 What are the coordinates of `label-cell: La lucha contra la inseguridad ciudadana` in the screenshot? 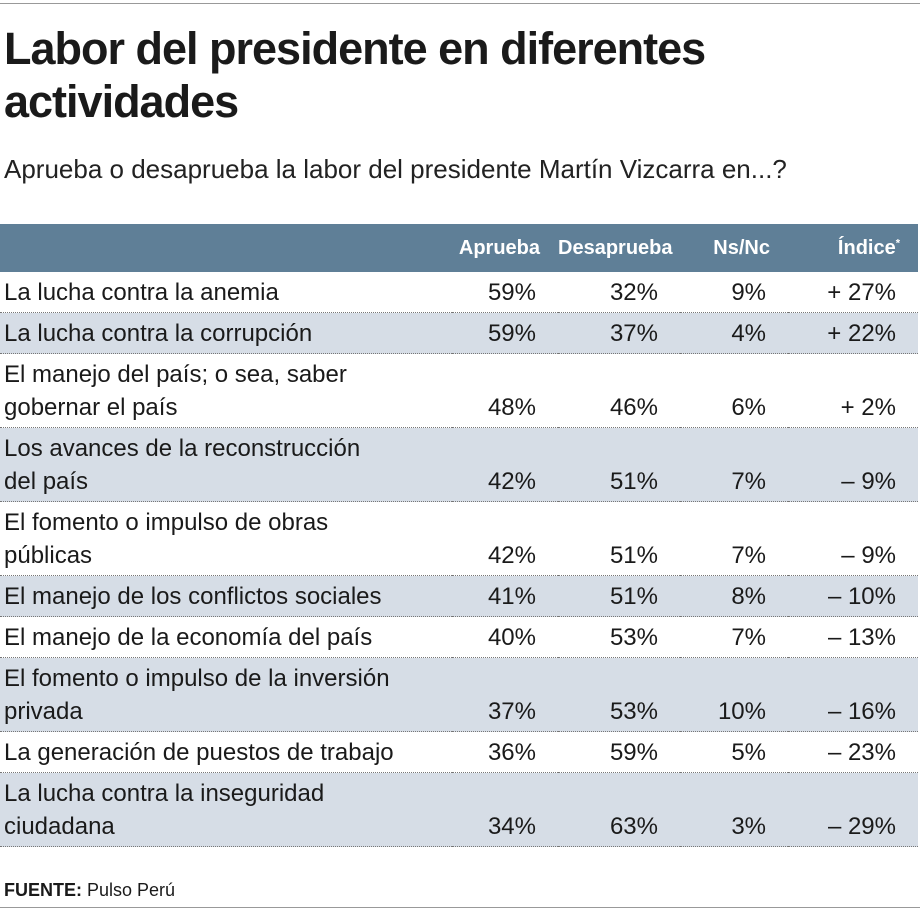 It's located at (226, 809).